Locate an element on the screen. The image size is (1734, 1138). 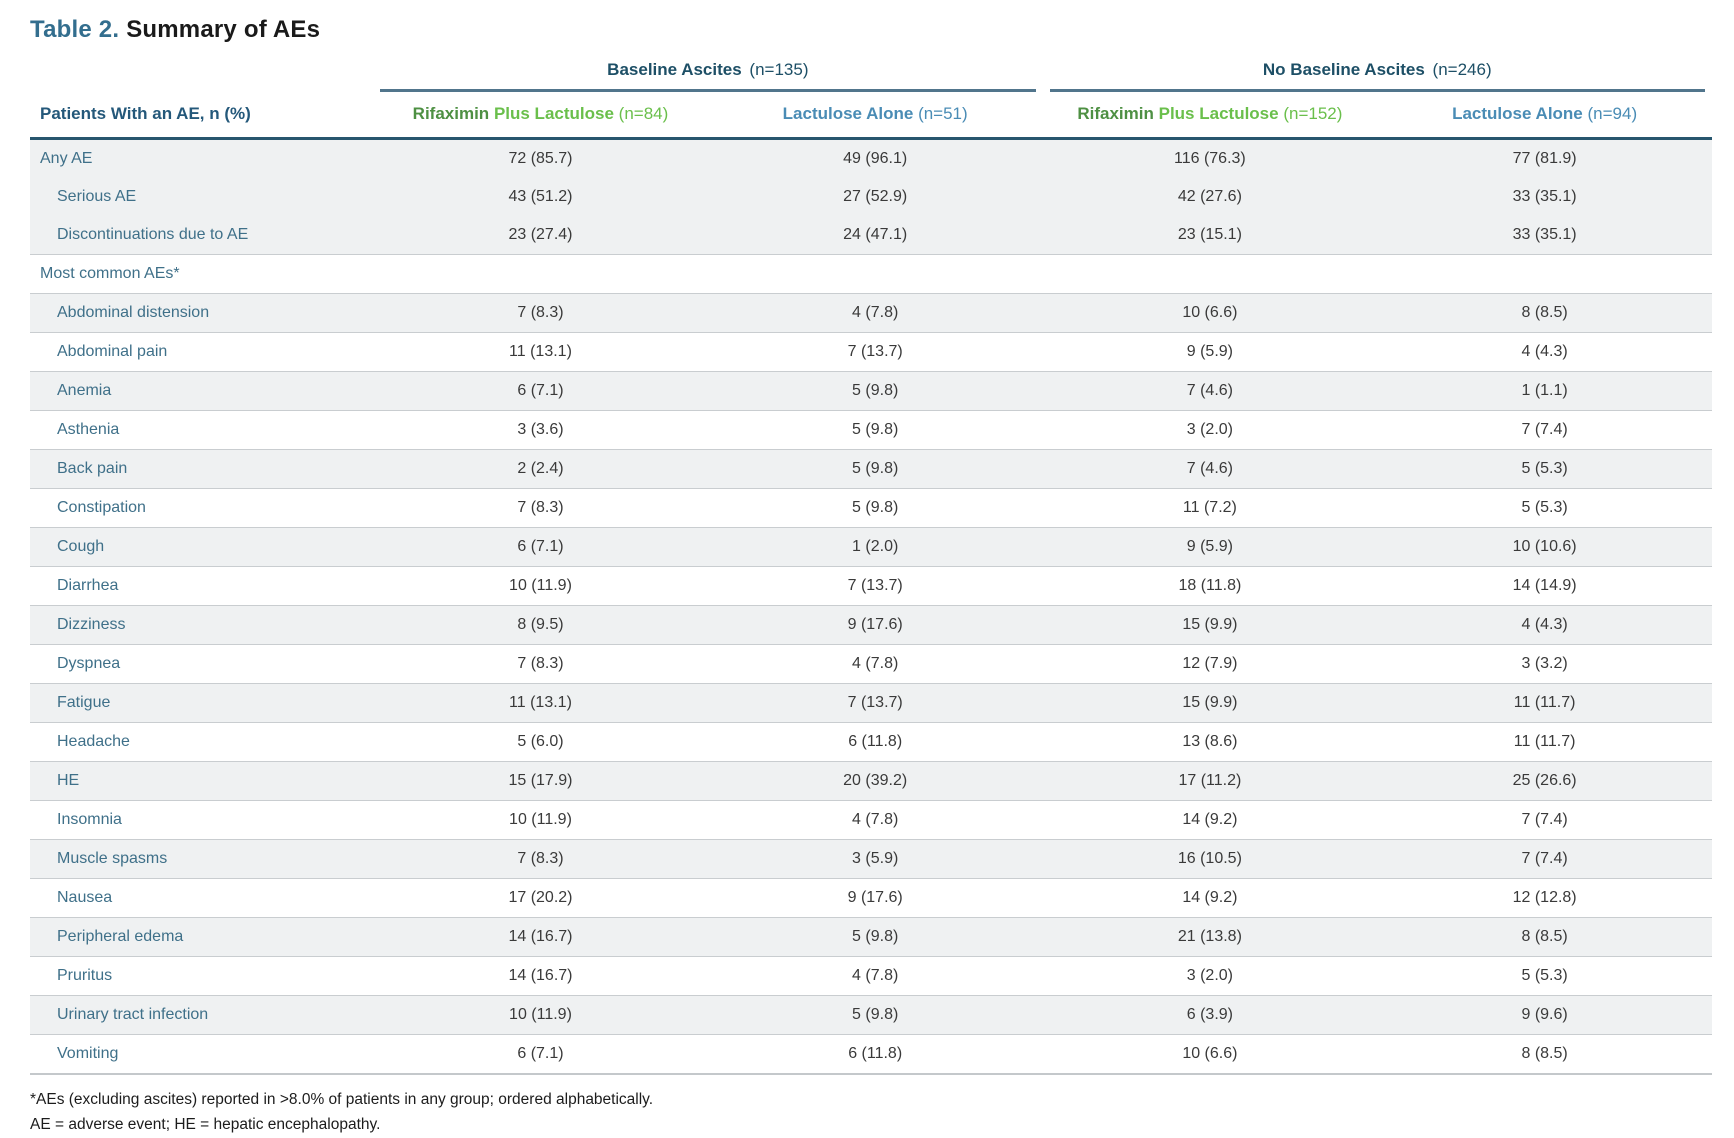
cell-value: 2 (2.4) is located at coordinates (540, 469).